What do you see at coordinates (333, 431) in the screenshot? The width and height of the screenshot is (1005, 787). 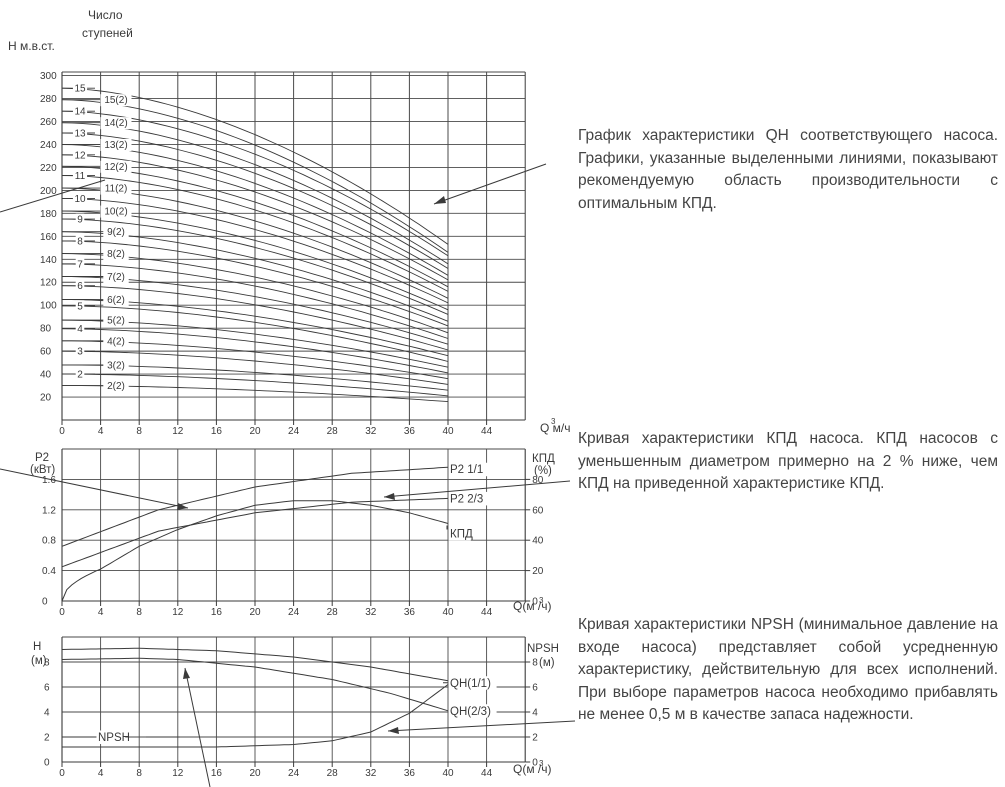 I see `qh-x-tick-label: 28` at bounding box center [333, 431].